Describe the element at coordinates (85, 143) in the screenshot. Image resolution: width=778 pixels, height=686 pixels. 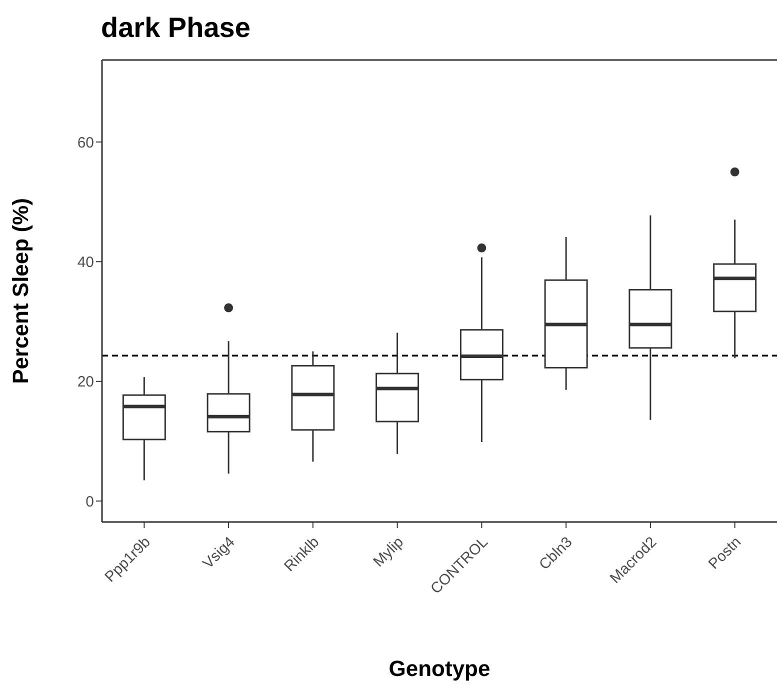
I see `y-tick-label: 60` at that location.